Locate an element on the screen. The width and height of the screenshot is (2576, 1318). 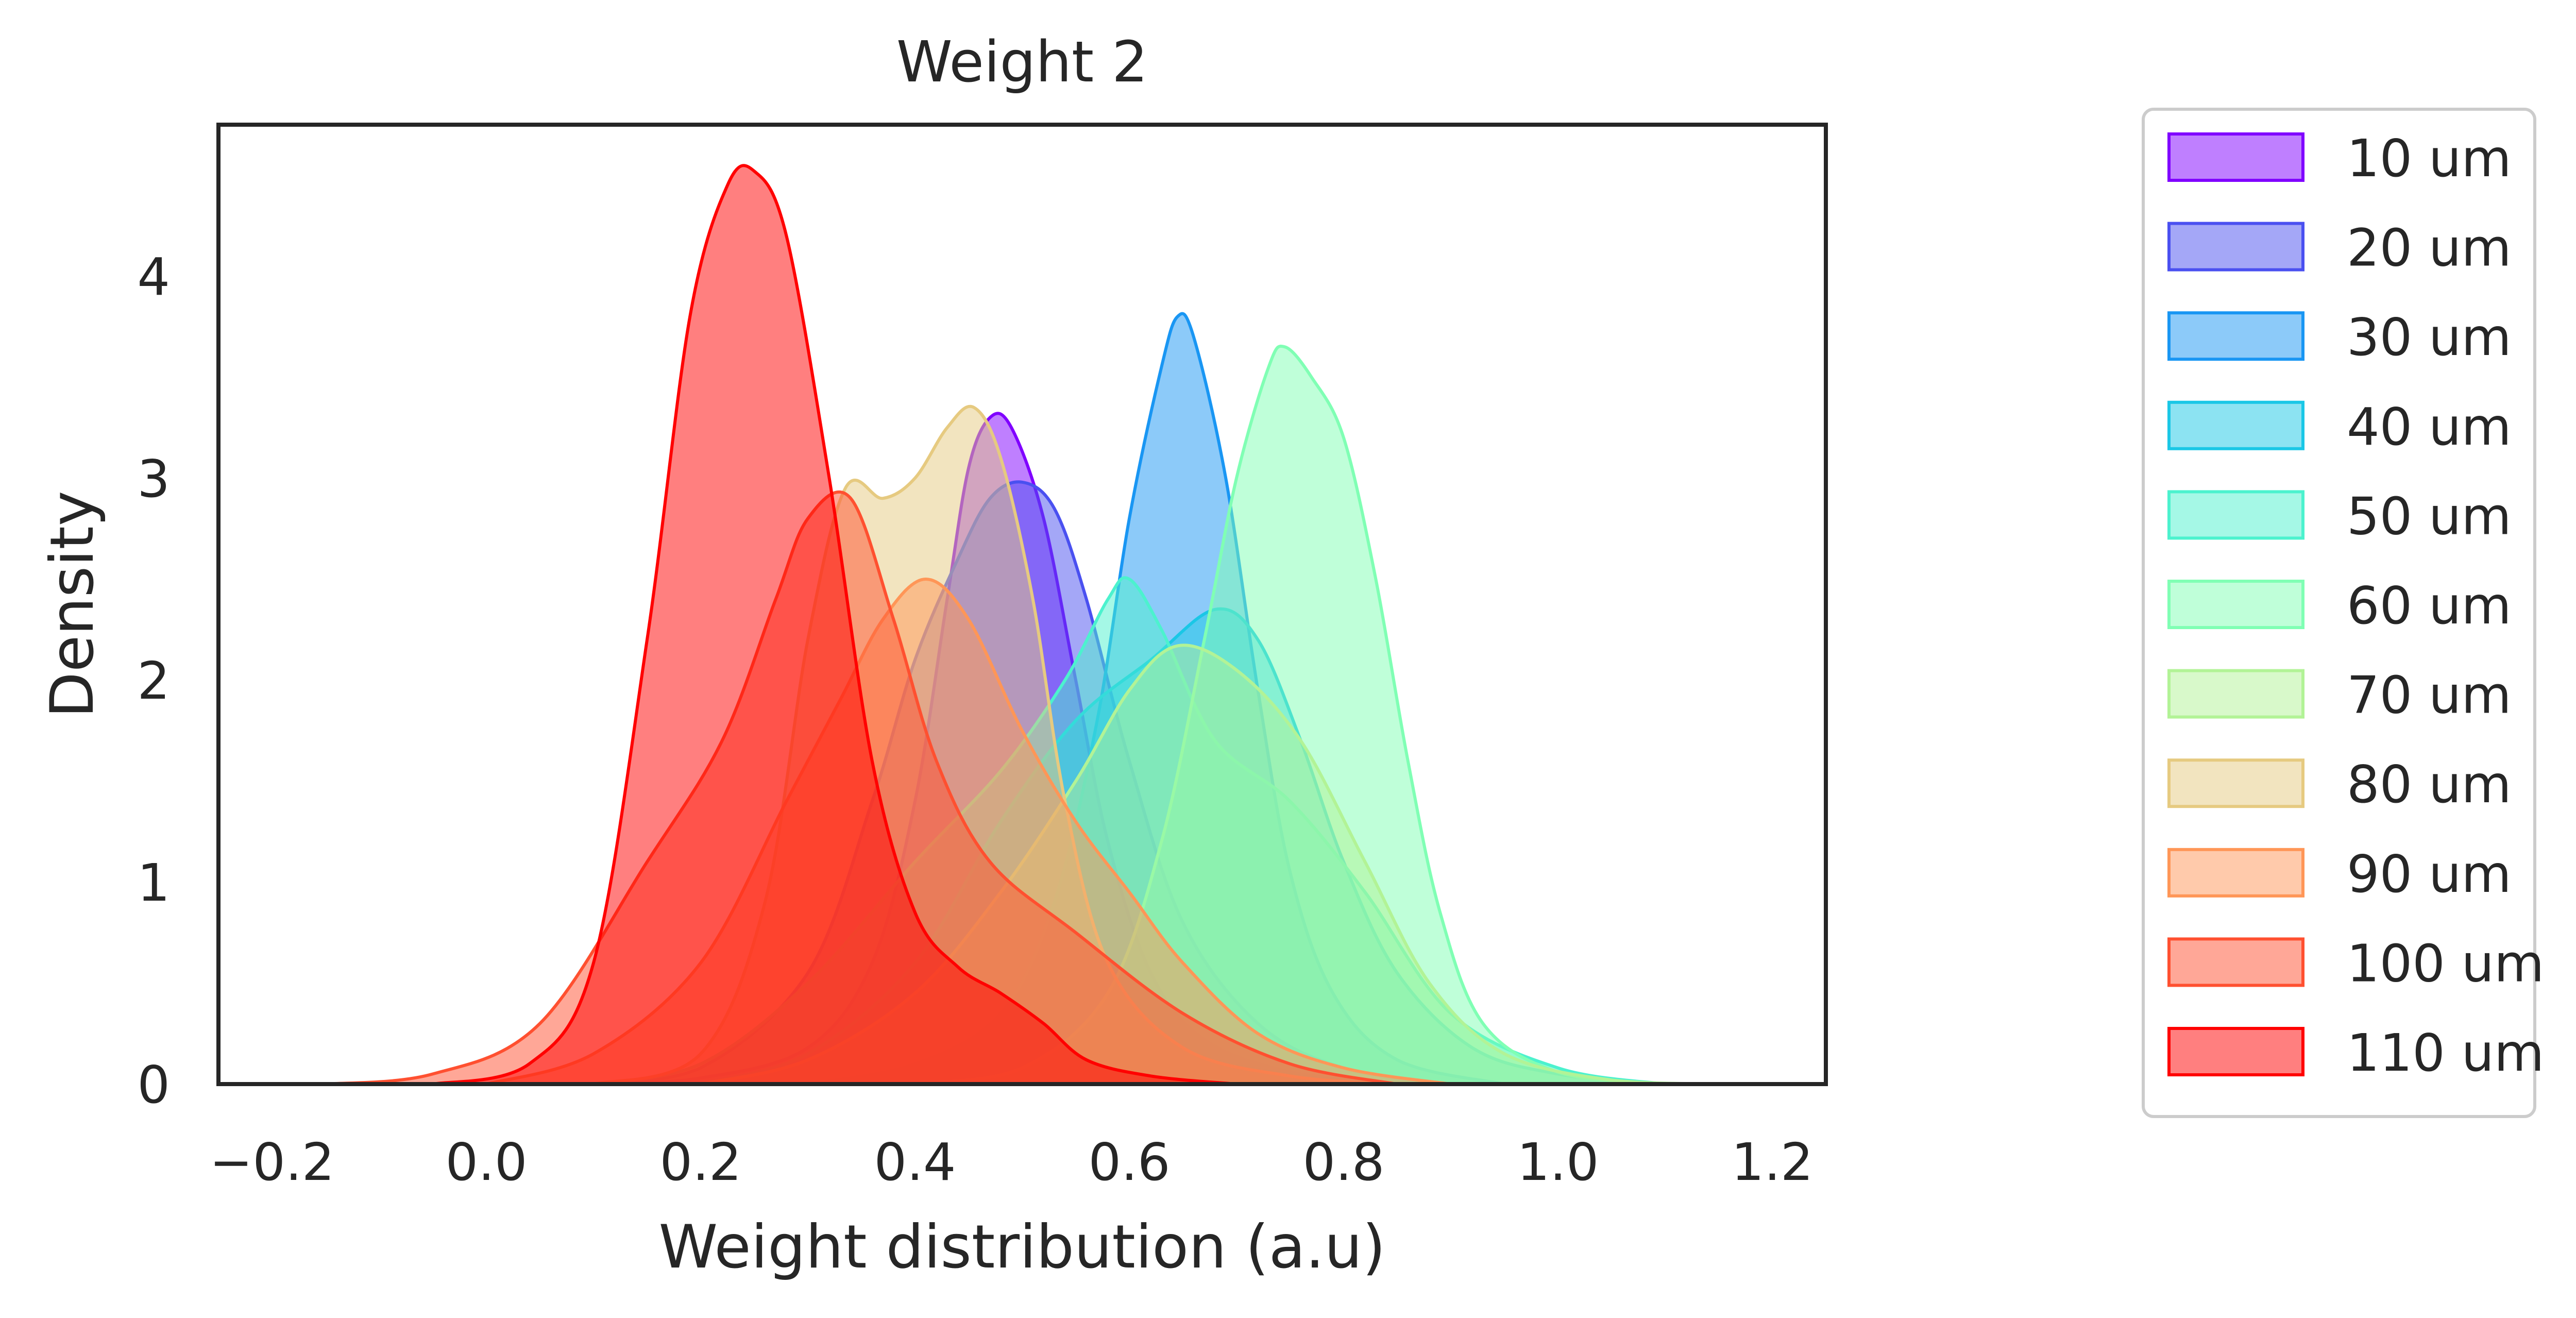
legend-item: 20 um is located at coordinates (2339, 248).